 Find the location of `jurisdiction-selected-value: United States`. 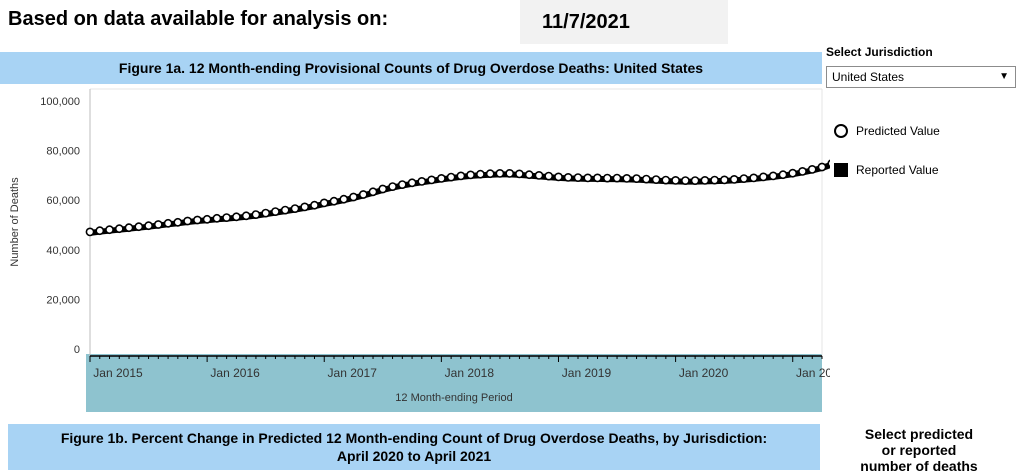

jurisdiction-selected-value: United States is located at coordinates (868, 77).